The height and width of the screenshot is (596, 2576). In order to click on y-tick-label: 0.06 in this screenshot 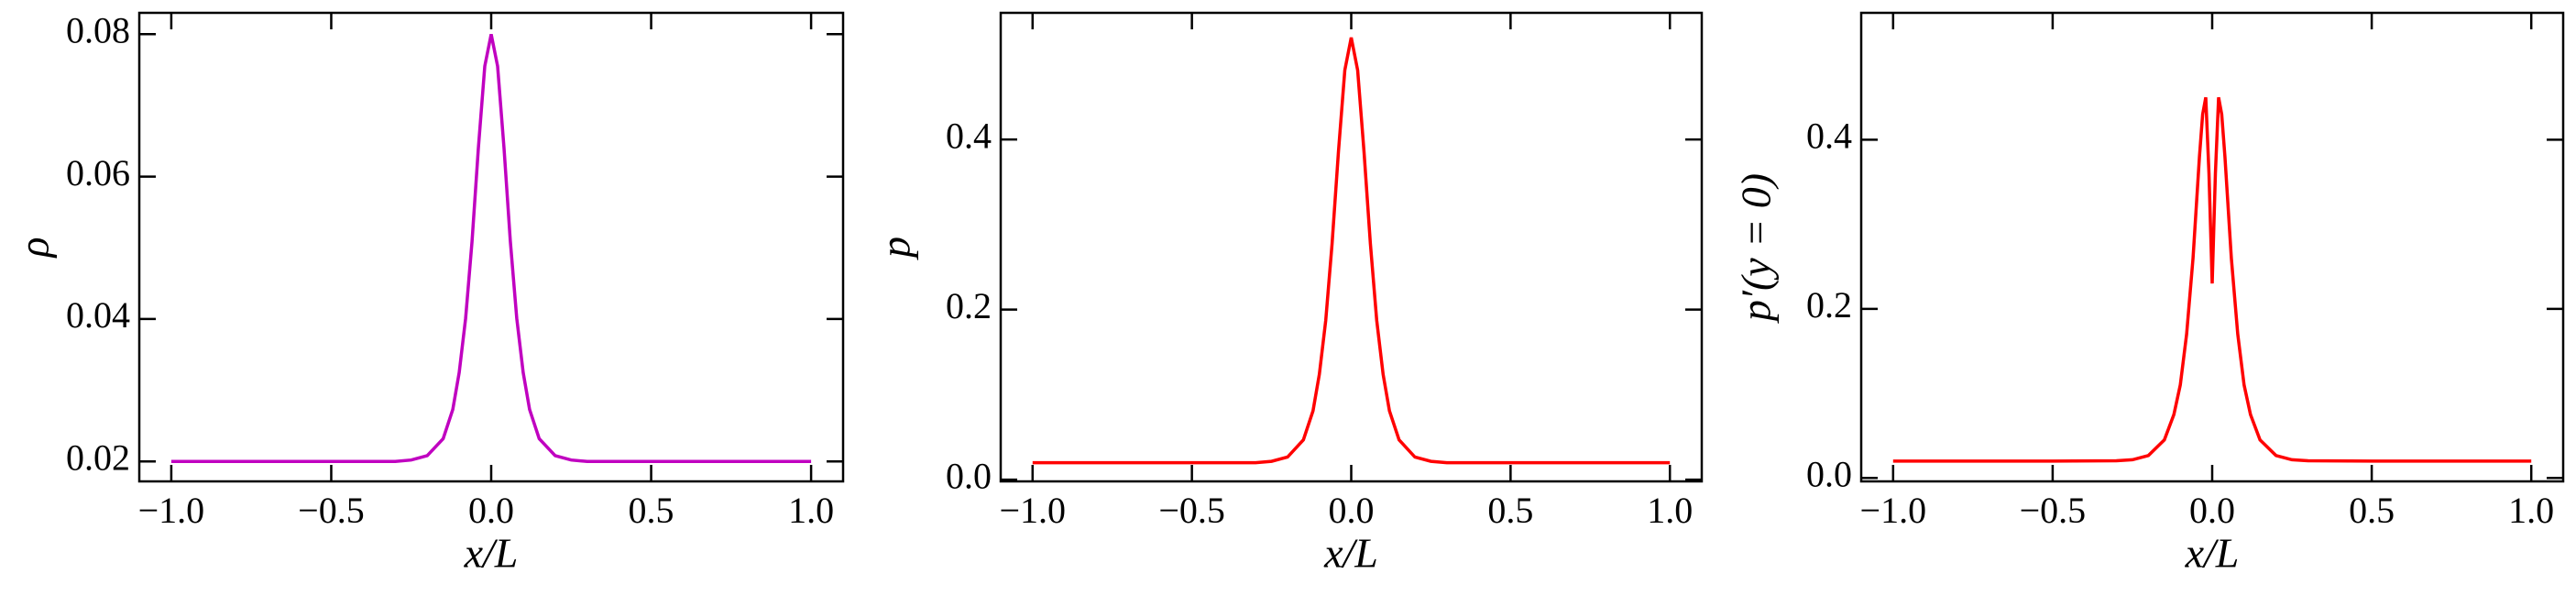, I will do `click(98, 172)`.